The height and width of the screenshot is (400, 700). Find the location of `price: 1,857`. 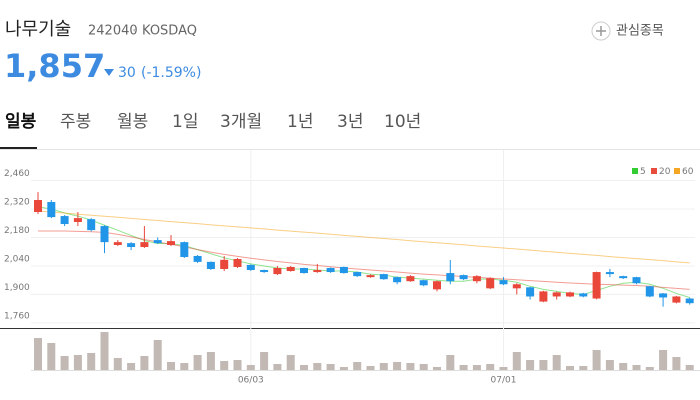

price: 1,857 is located at coordinates (54, 66).